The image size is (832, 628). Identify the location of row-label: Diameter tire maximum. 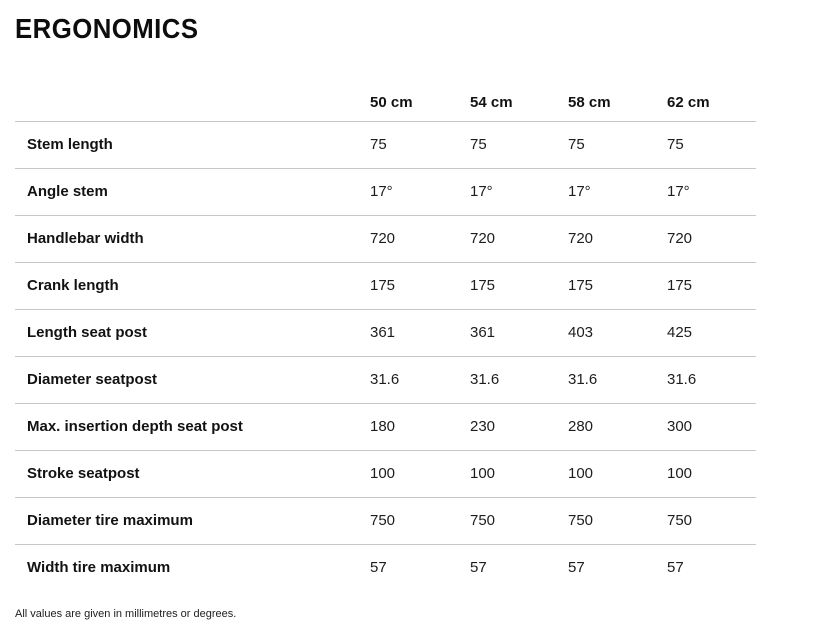
(192, 521).